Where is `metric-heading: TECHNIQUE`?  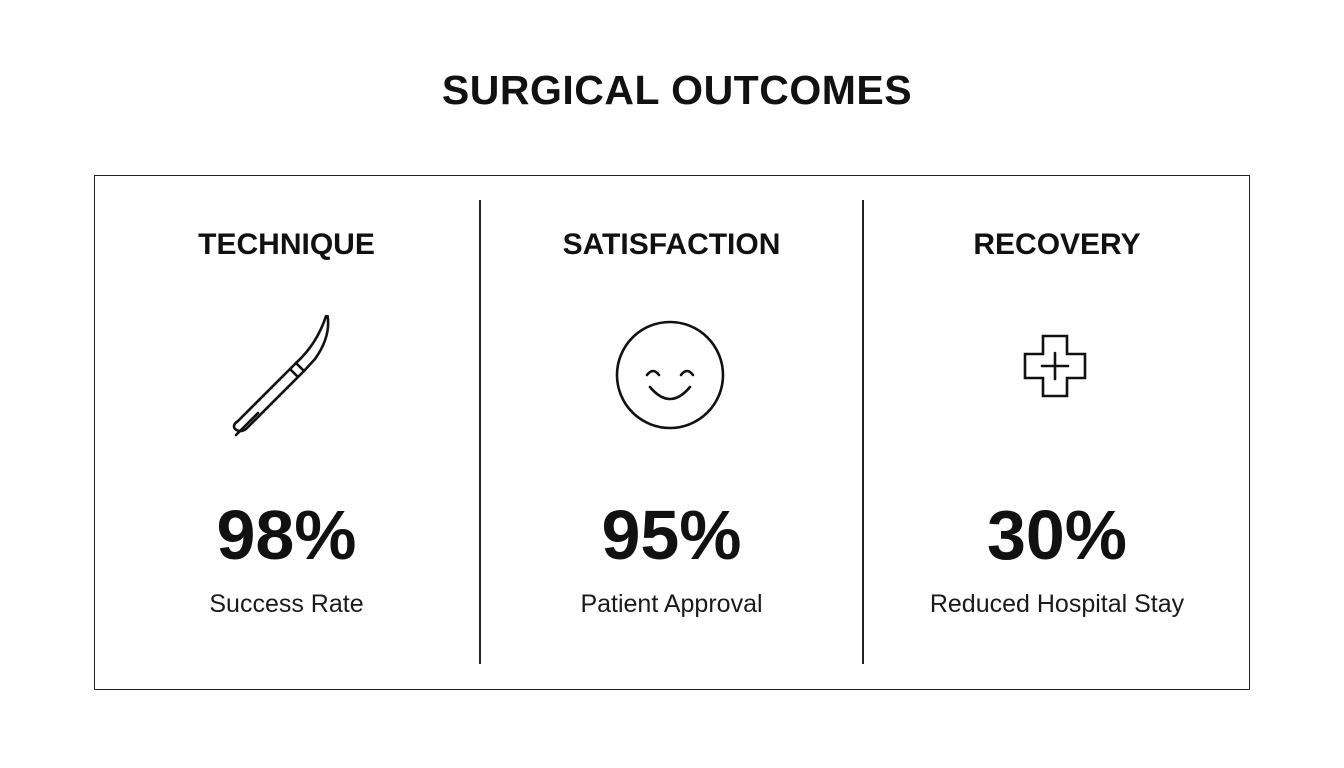 metric-heading: TECHNIQUE is located at coordinates (286, 244).